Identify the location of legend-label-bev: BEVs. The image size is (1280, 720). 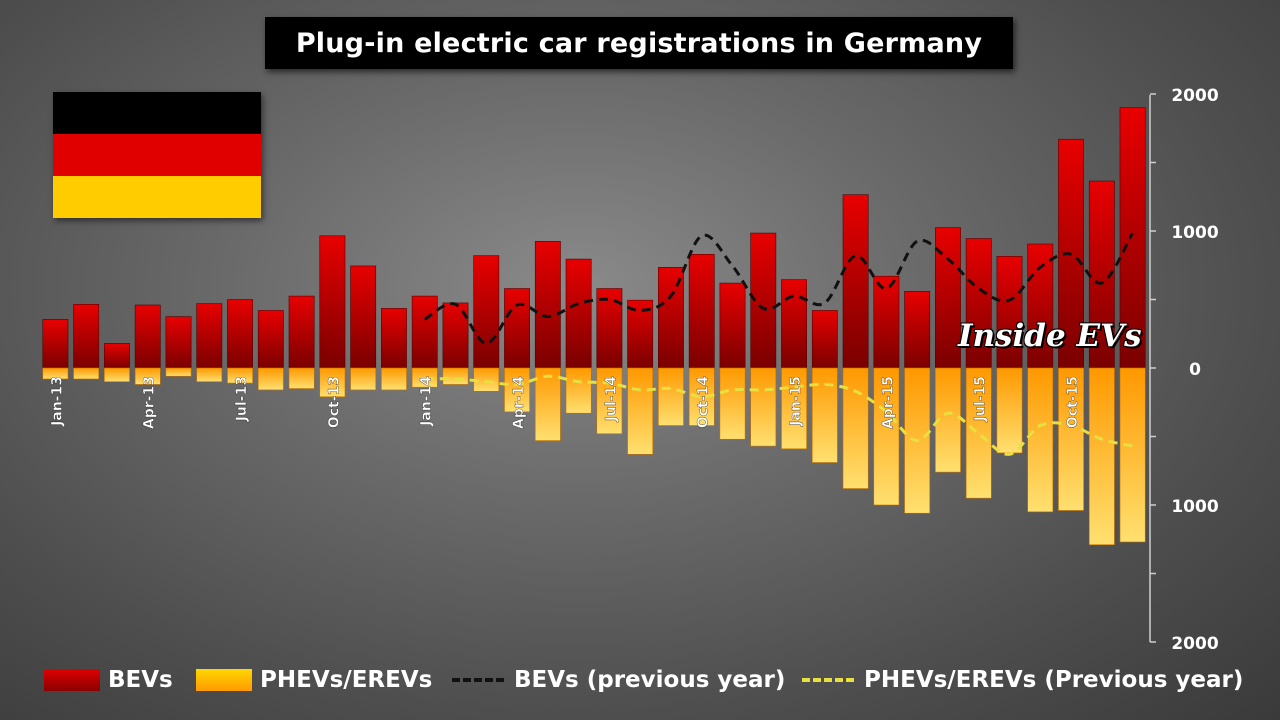
(140, 680).